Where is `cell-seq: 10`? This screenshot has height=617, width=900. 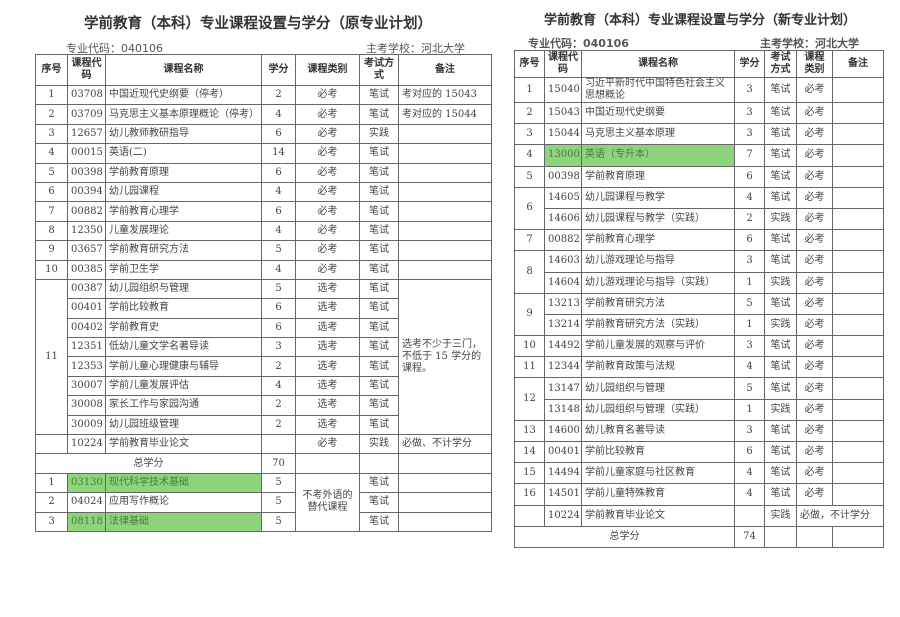
cell-seq: 10 is located at coordinates (529, 346).